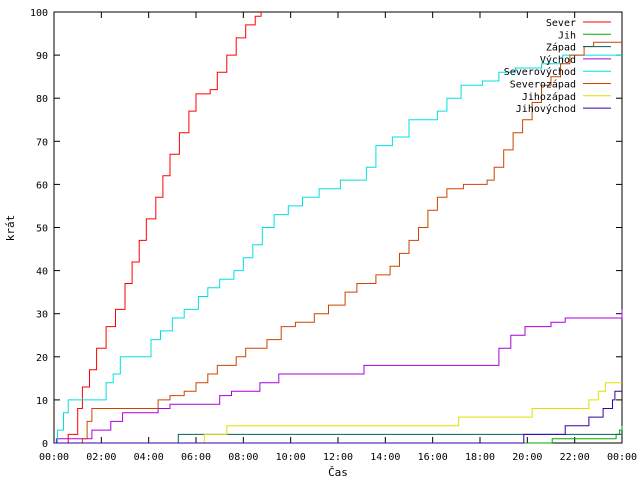  Describe the element at coordinates (10, 228) in the screenshot. I see `y-axis-label: krát` at that location.